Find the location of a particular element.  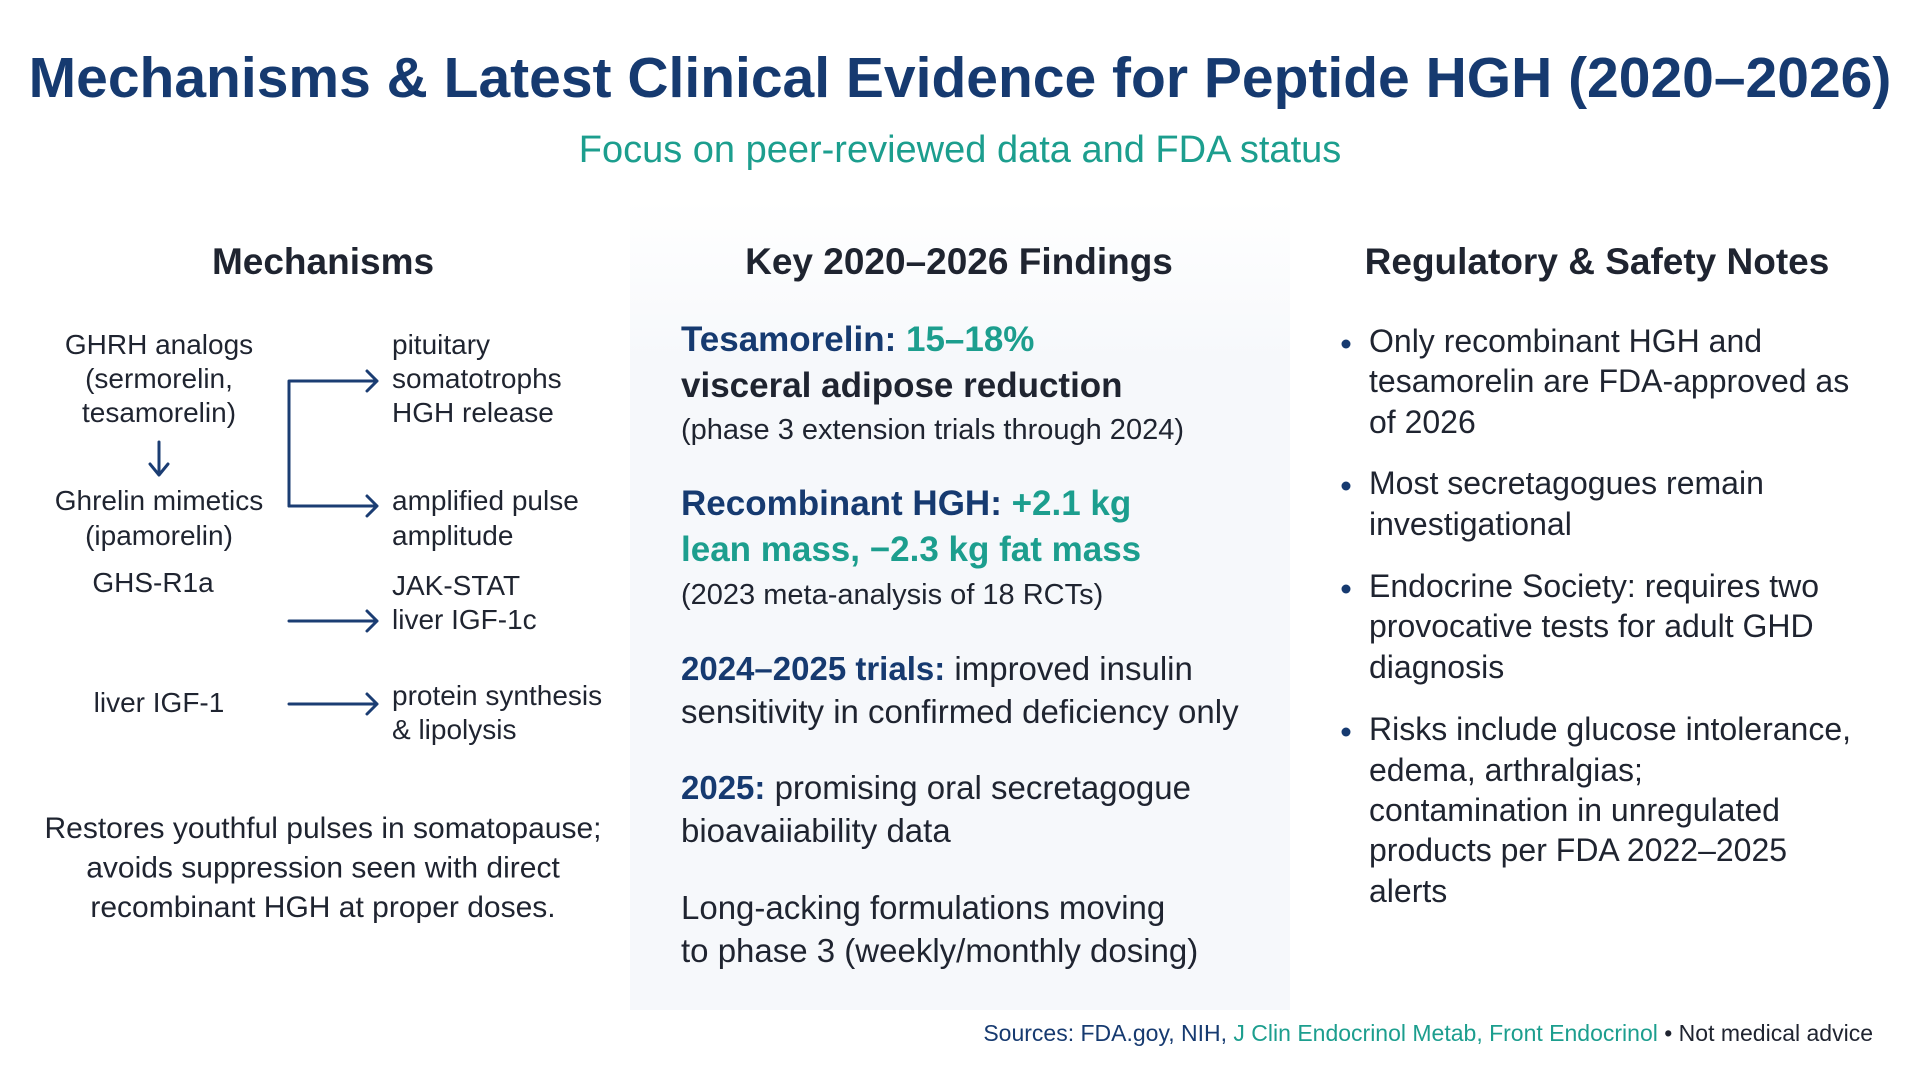

bullet-line: Only recombinant HGH and is located at coordinates (1565, 341).